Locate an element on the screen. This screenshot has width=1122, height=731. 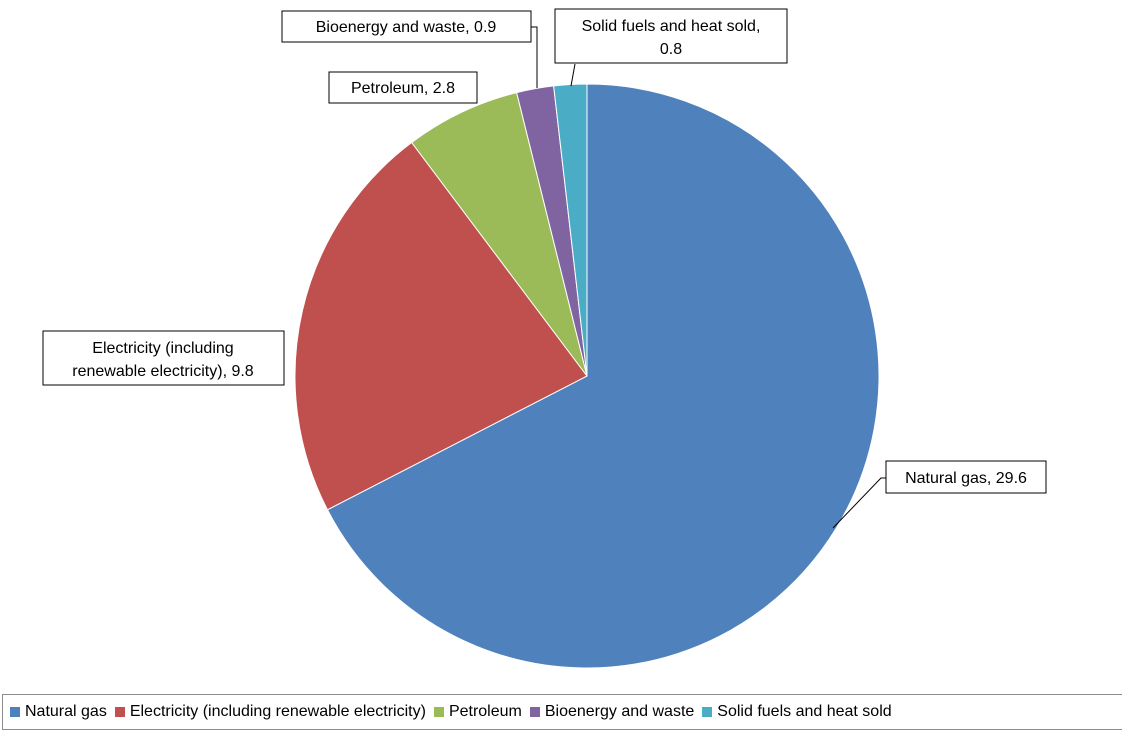
data-label-text: Natural gas, 29.6 is located at coordinates (966, 478).